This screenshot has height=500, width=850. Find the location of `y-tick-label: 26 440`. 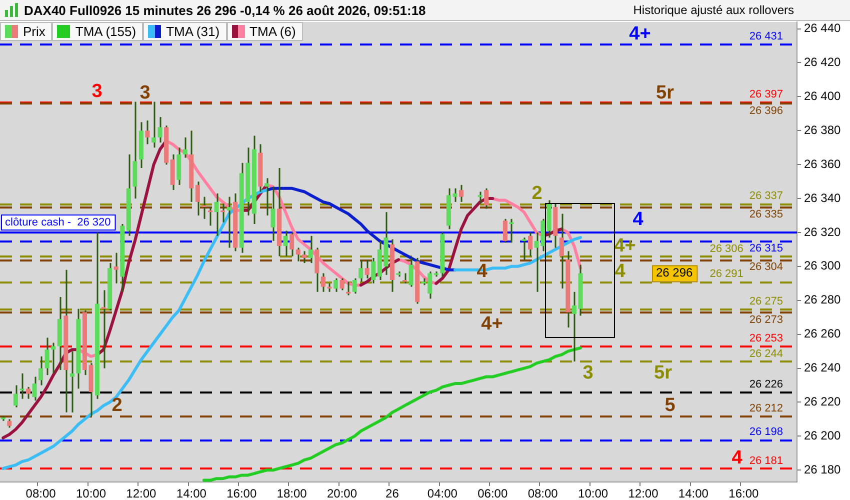

y-tick-label: 26 440 is located at coordinates (823, 28).